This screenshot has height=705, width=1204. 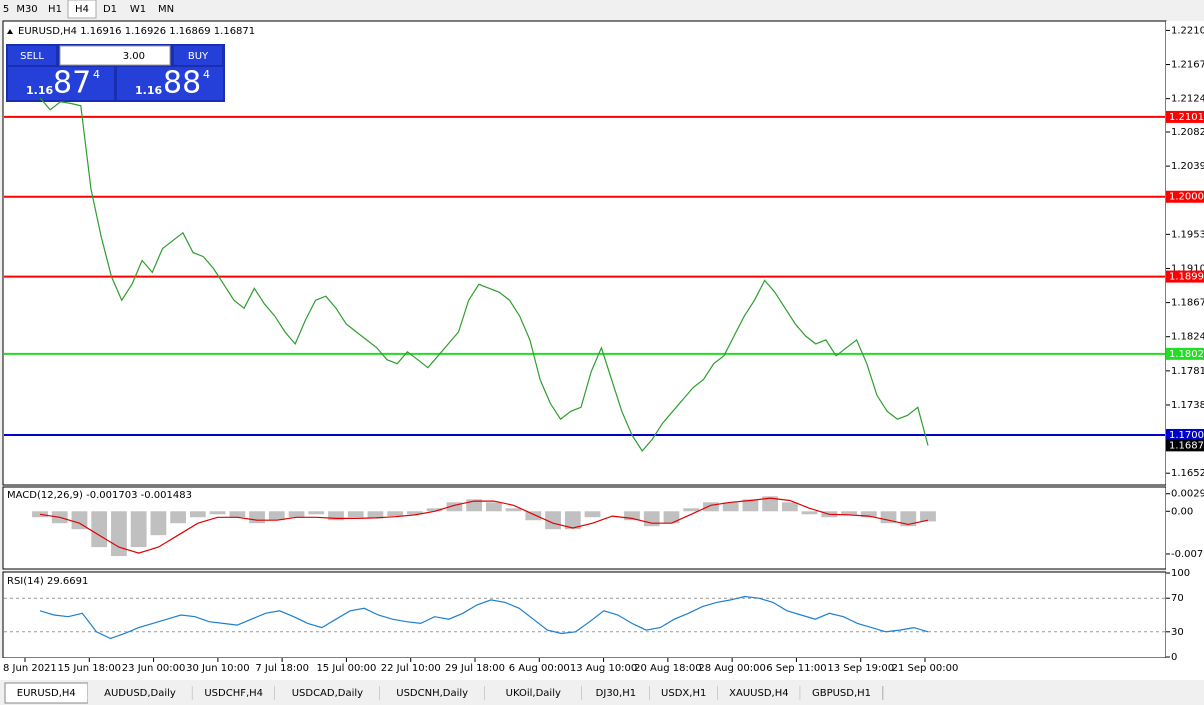 I want to click on y-tick-label: 1.17810, so click(x=1187, y=371).